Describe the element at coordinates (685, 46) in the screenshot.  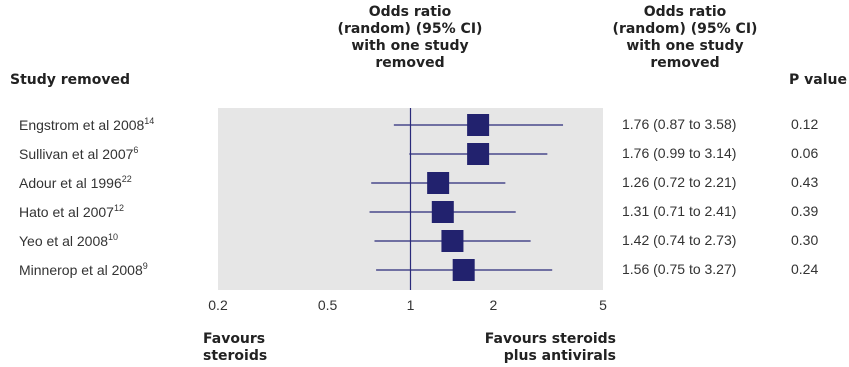
I see `text-header-line-3: with one study` at that location.